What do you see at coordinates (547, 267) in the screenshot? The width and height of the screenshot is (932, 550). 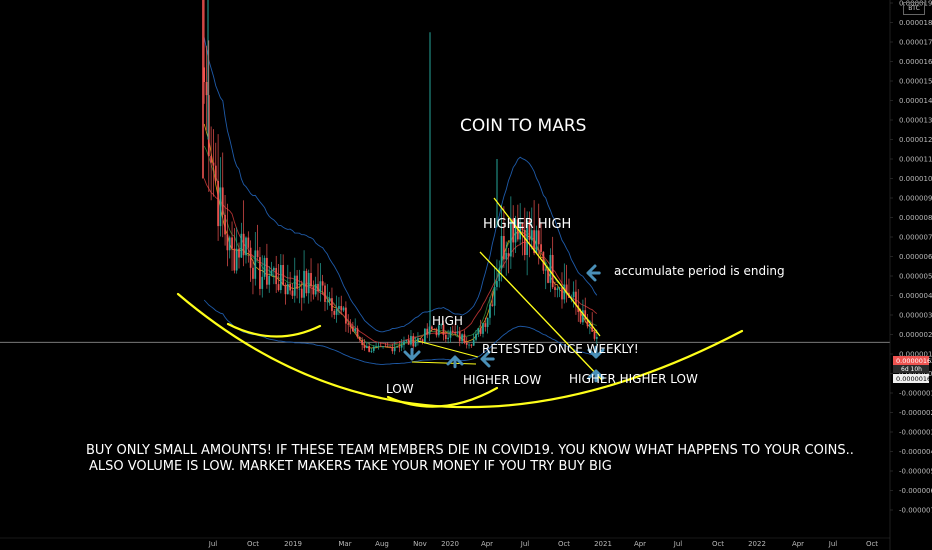 I see `trendline-upper` at bounding box center [547, 267].